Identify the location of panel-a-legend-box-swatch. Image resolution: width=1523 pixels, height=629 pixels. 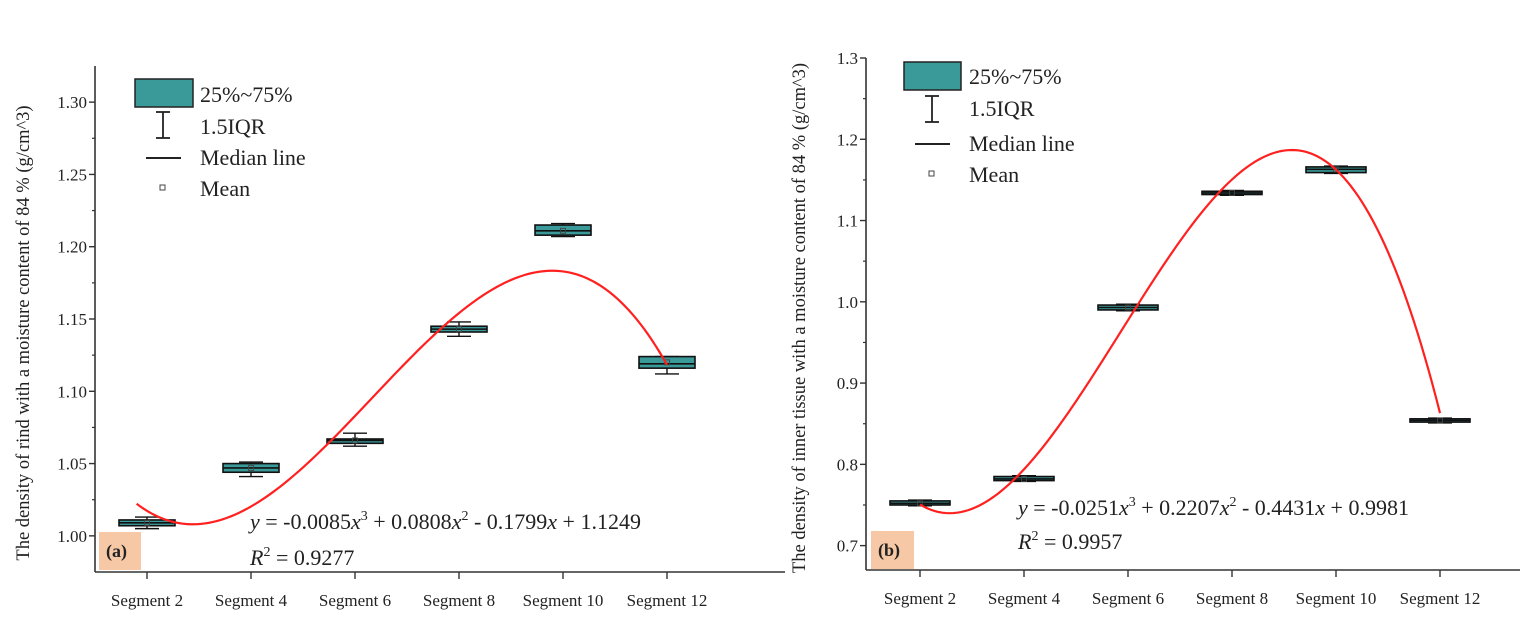
(164, 93).